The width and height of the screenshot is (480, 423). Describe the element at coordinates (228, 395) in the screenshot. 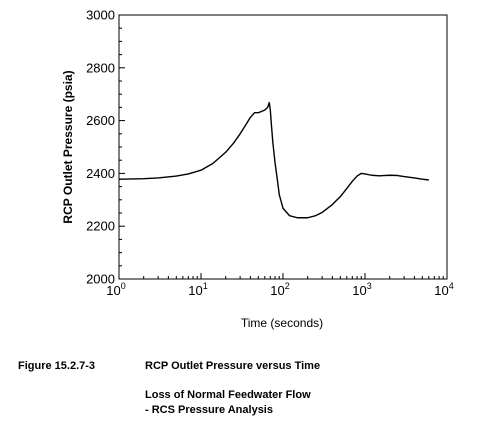

I see `figure-subtitle-line1: Loss of Normal Feedwater Flow` at that location.